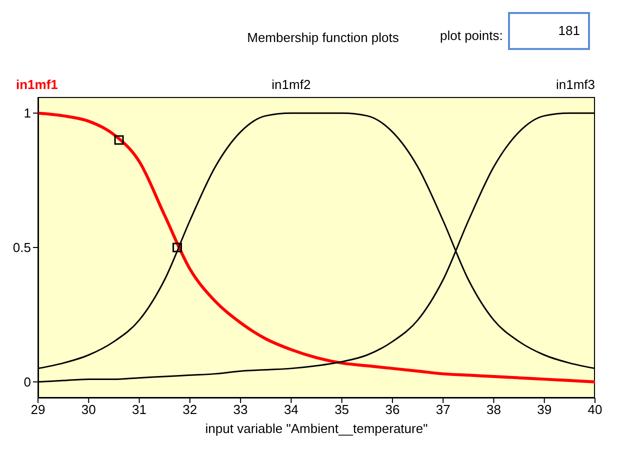  I want to click on y-tick-label: 0.5, so click(21, 248).